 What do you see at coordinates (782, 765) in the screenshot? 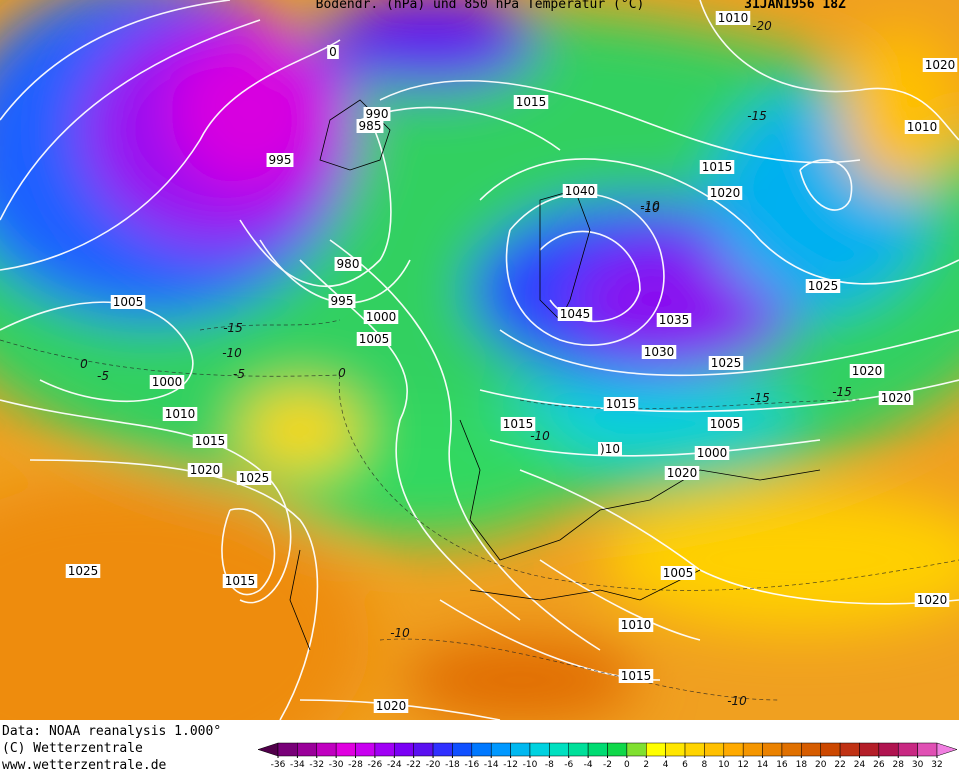
I see `colorbar-tick-label: 16` at bounding box center [782, 765].